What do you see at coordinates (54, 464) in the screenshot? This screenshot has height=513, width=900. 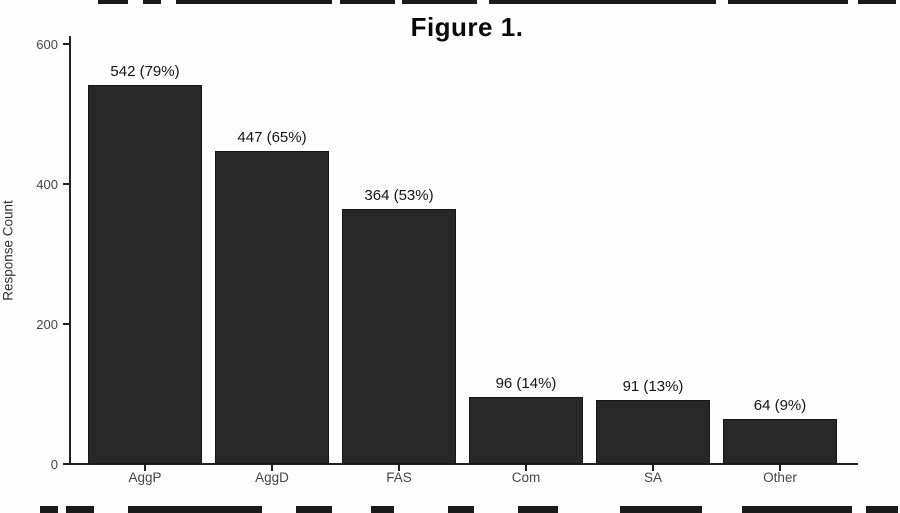 I see `y-tick-label-0: 0` at bounding box center [54, 464].